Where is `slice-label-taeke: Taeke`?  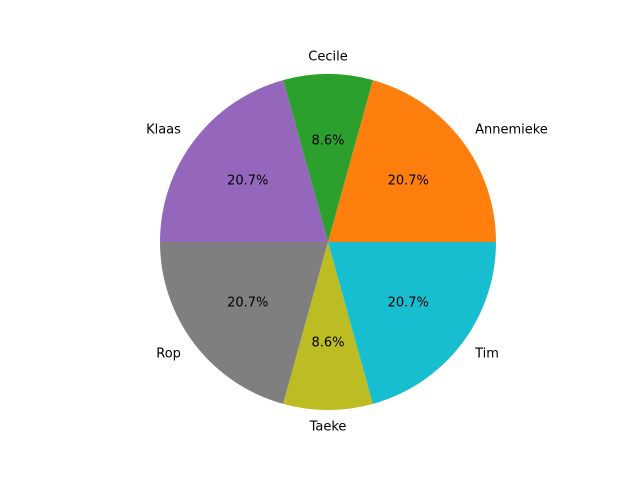 slice-label-taeke: Taeke is located at coordinates (328, 426).